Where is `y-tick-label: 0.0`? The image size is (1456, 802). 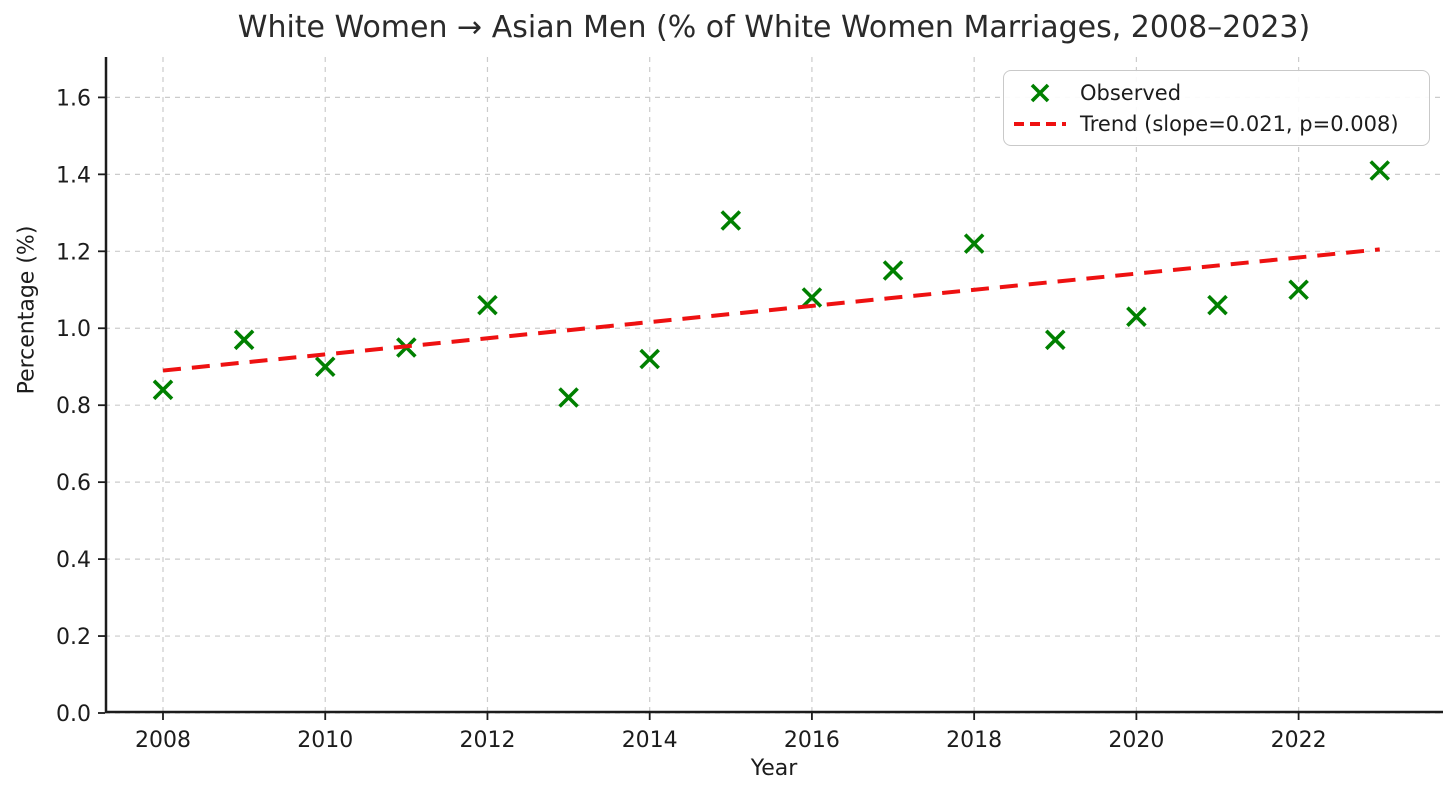
y-tick-label: 0.0 is located at coordinates (73, 714).